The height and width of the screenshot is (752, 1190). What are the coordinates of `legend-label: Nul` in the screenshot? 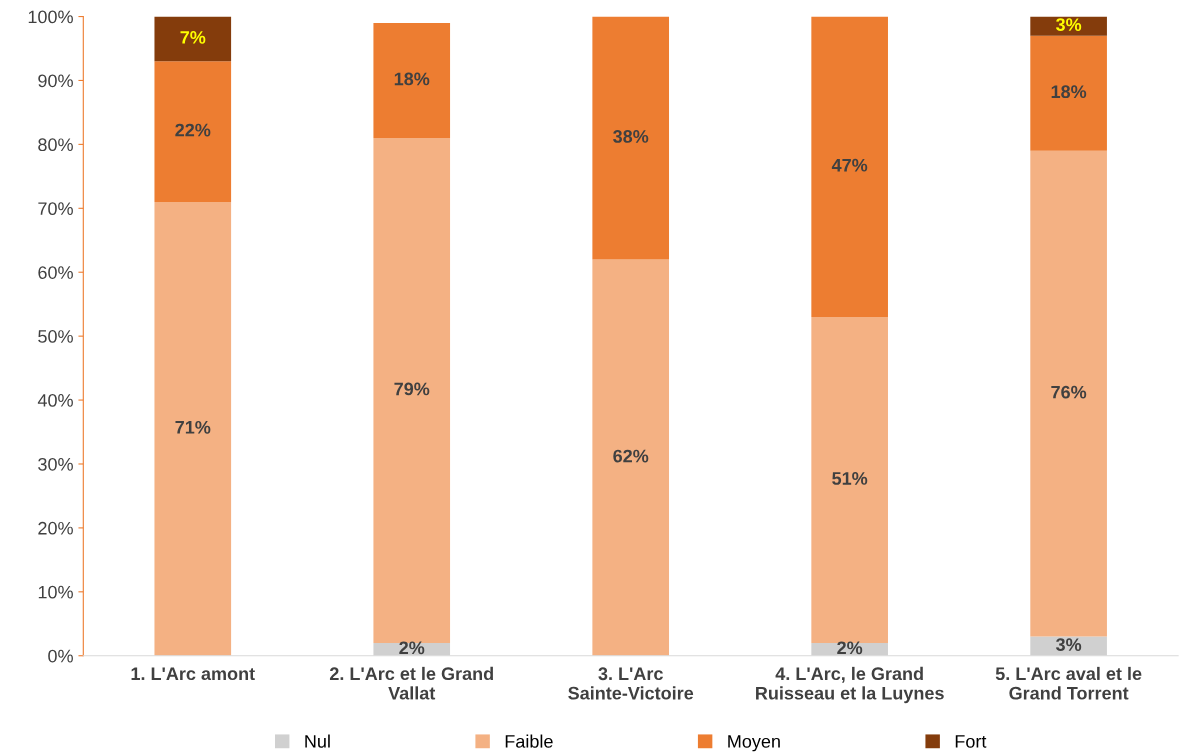 It's located at (317, 741).